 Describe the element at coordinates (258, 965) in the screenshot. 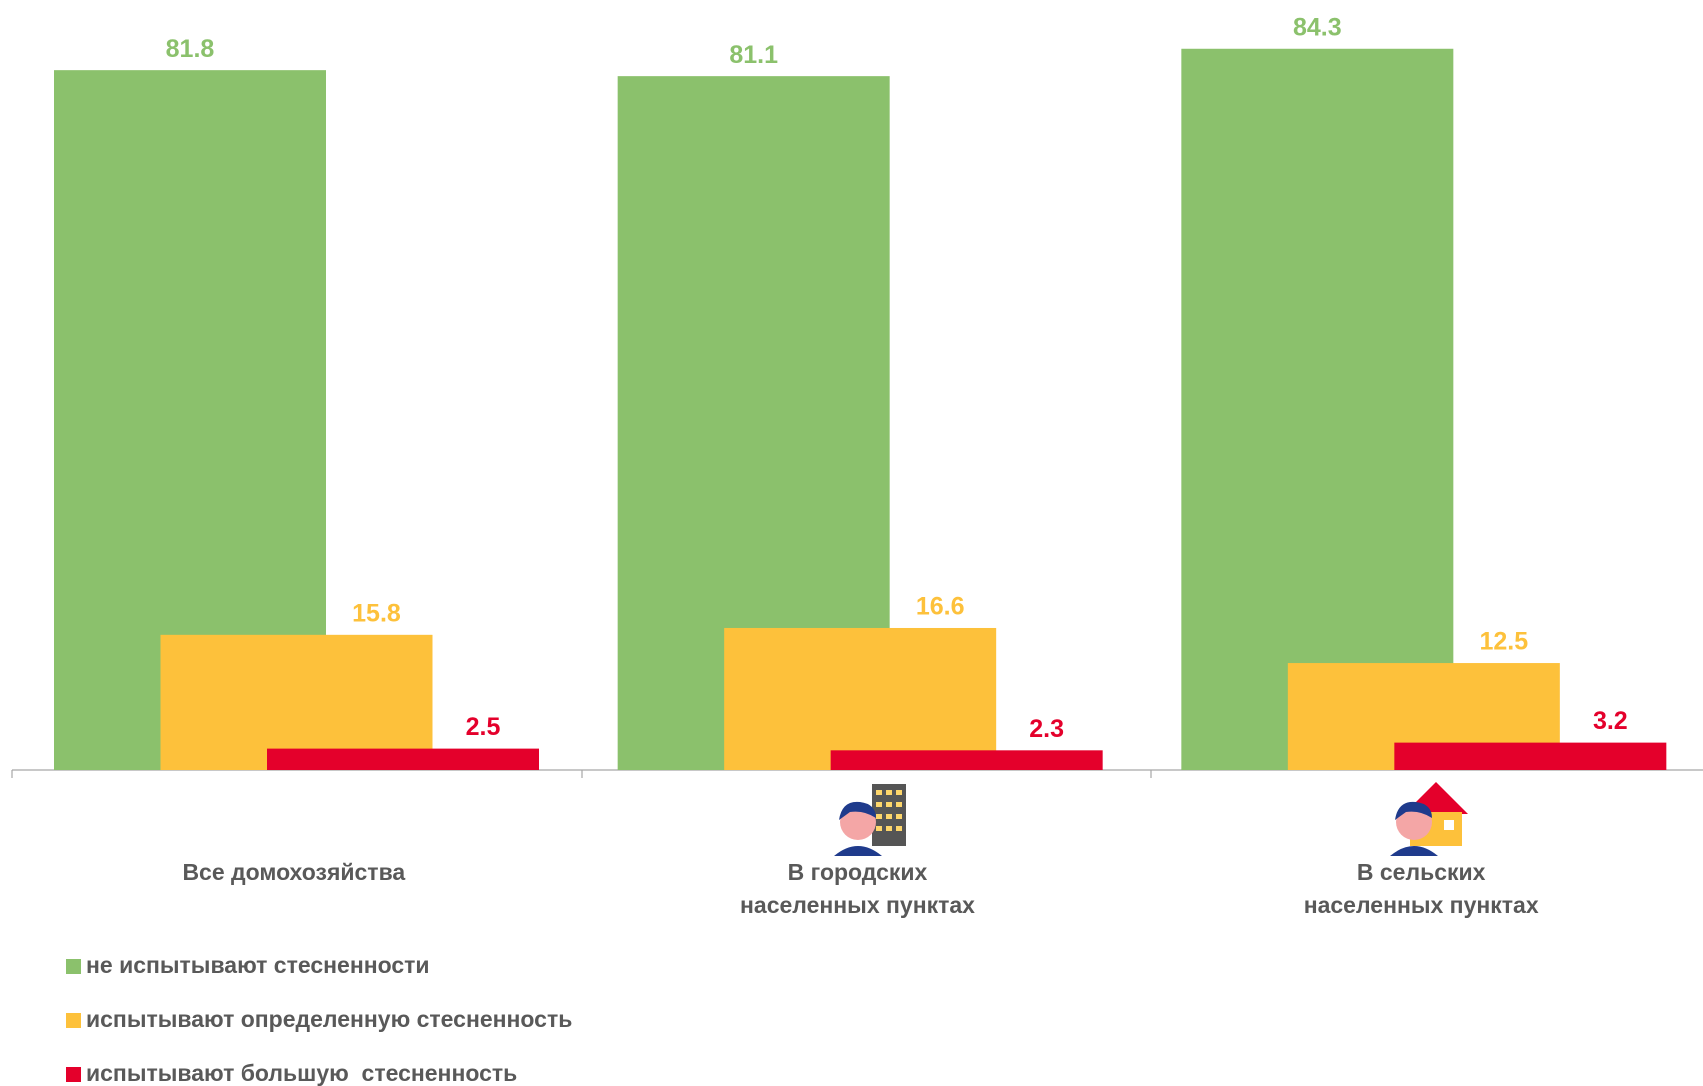

I see `legend-label: не испытывают стесненности` at that location.